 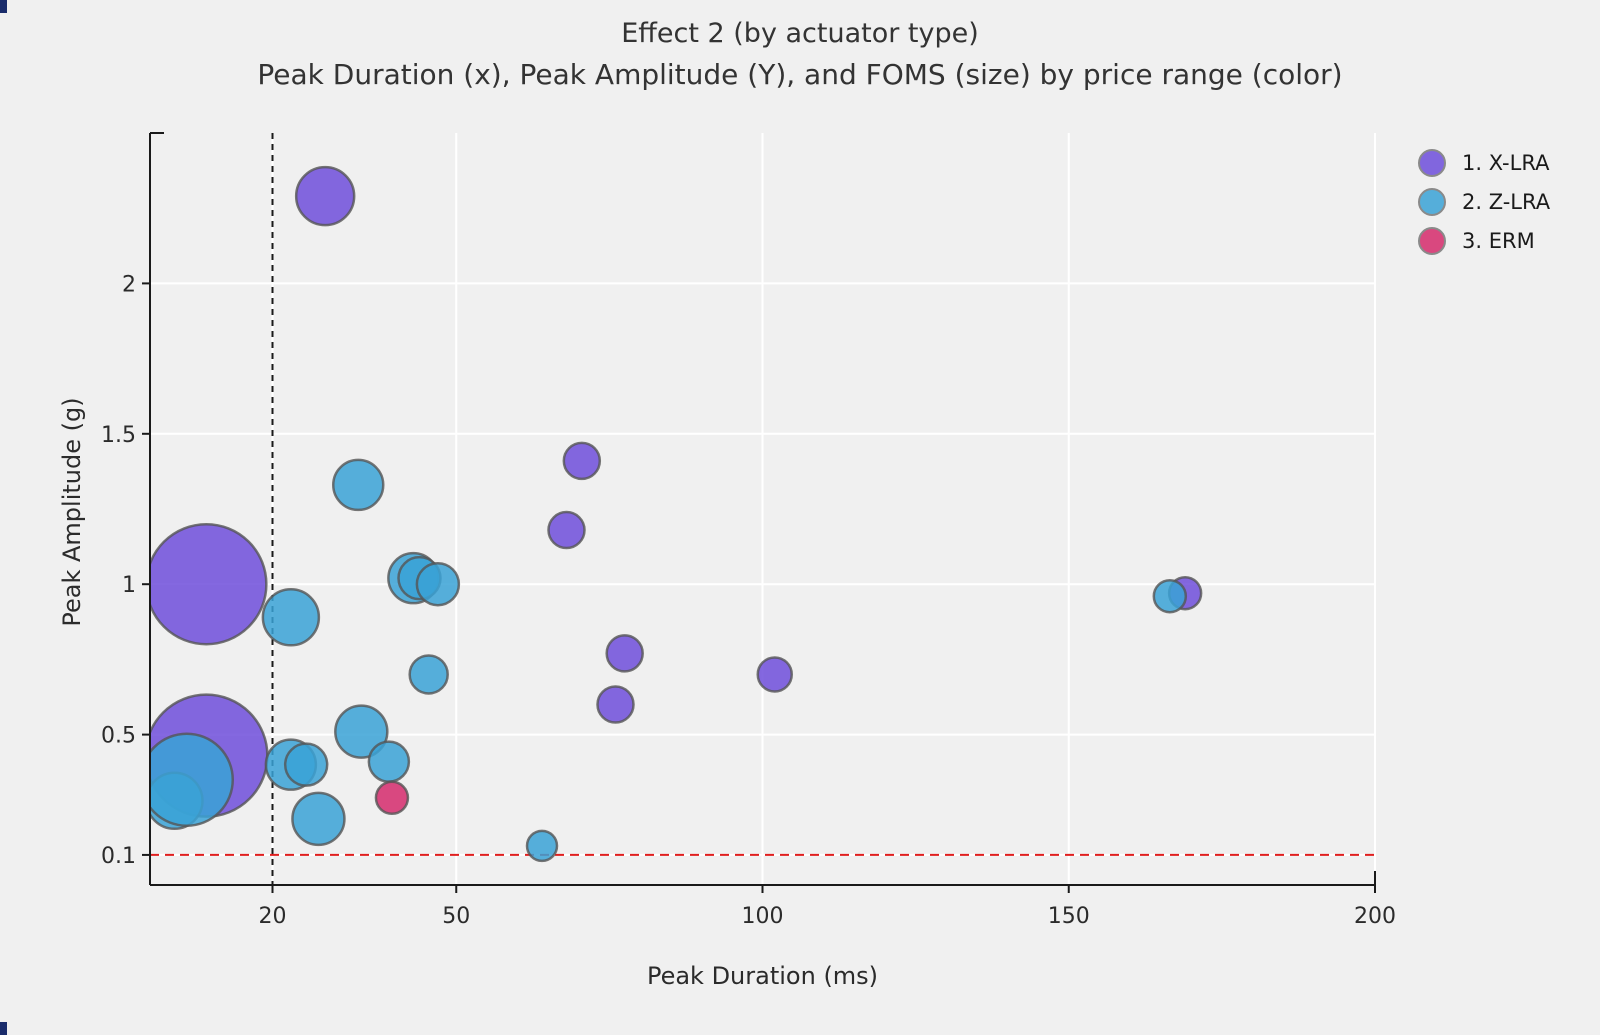 What do you see at coordinates (129, 585) in the screenshot?
I see `y-tick-label: 1` at bounding box center [129, 585].